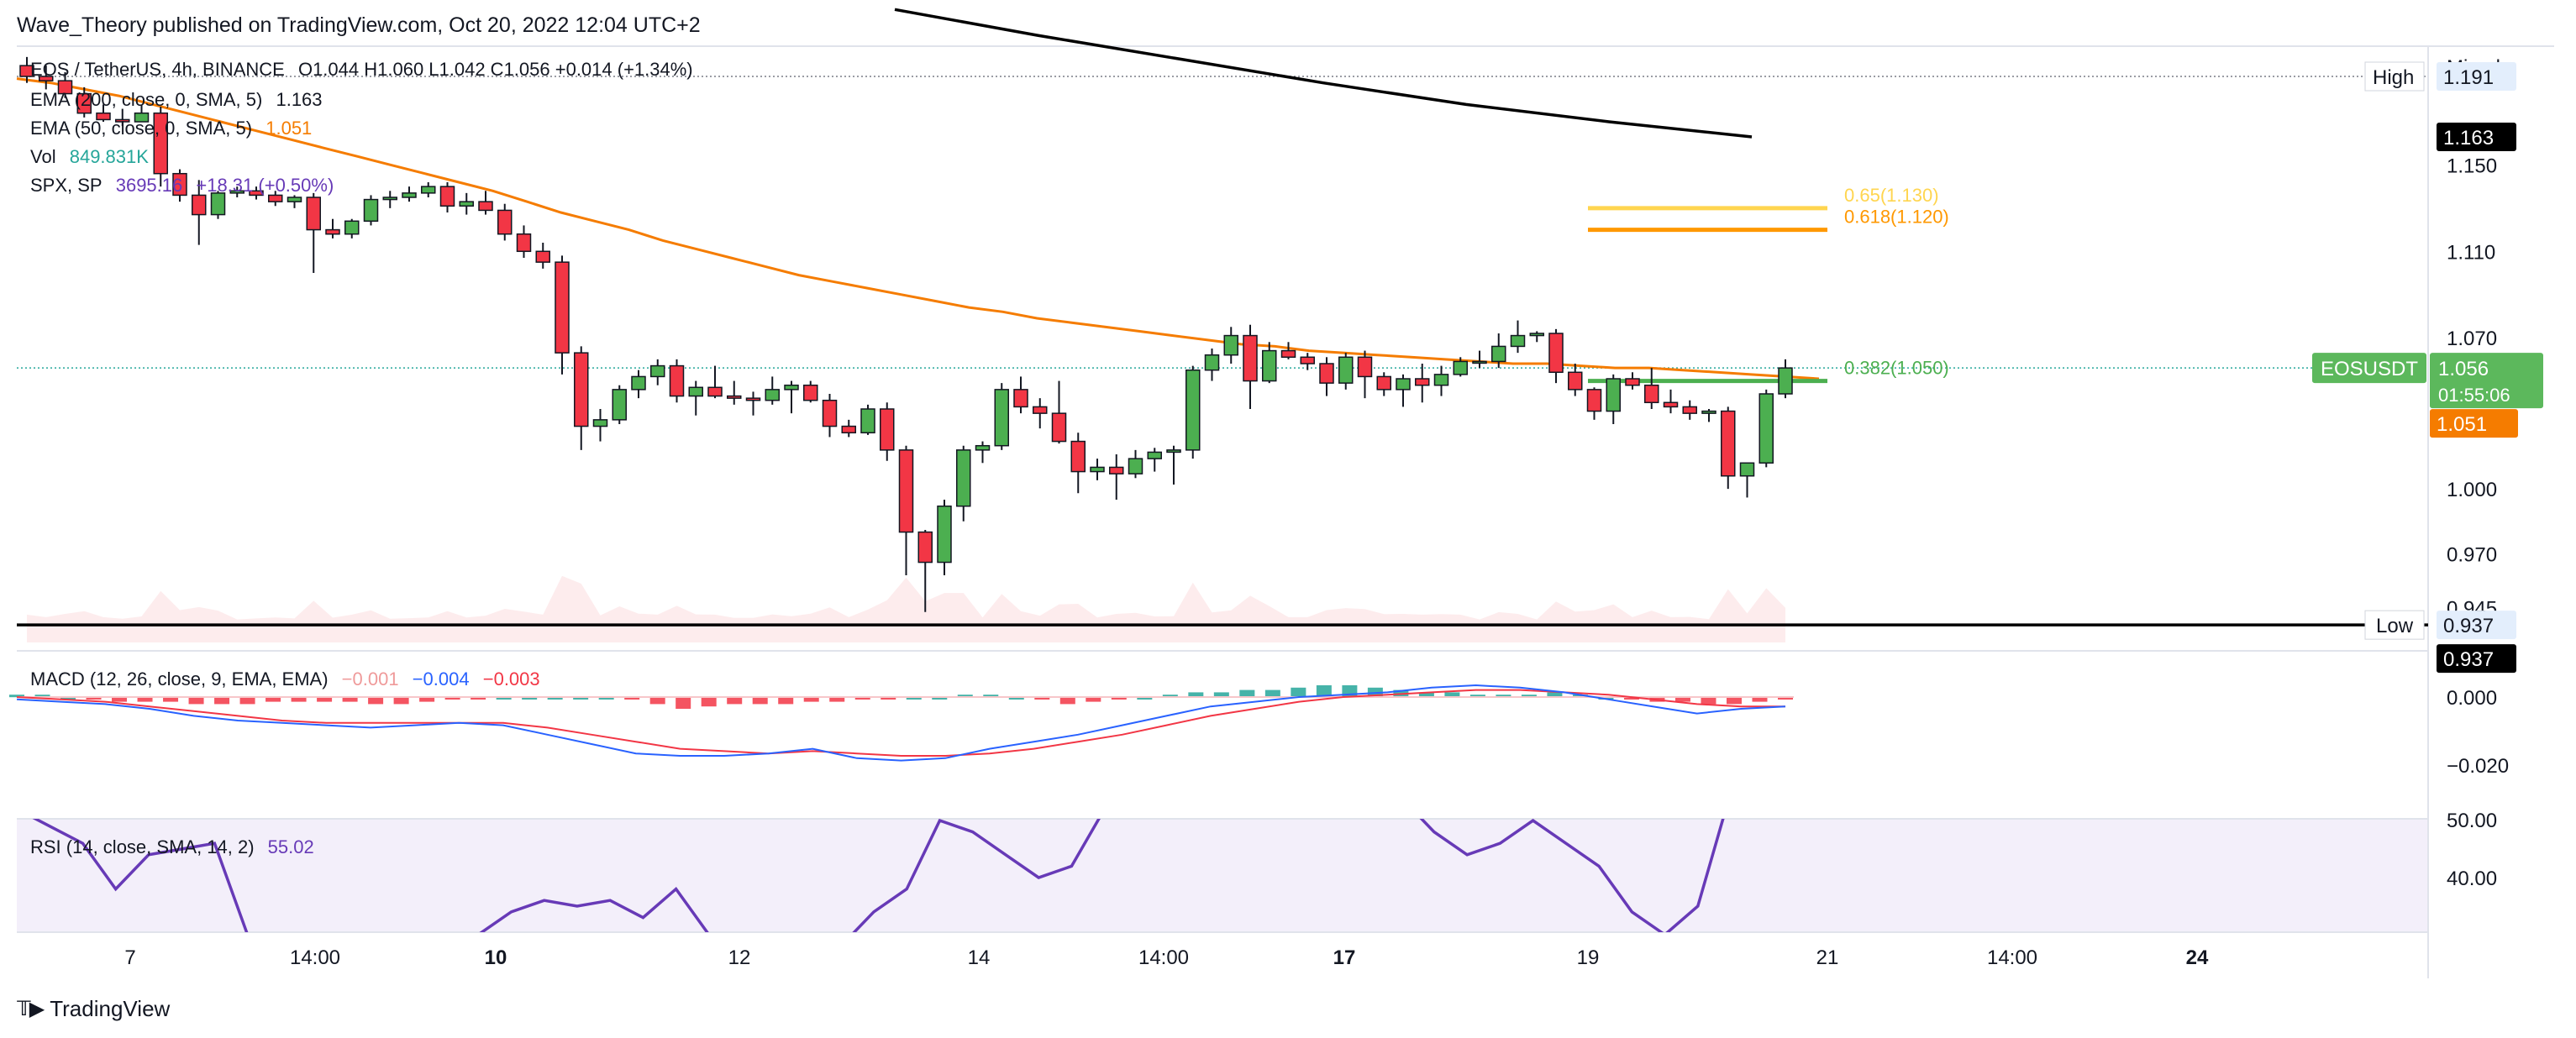  I want to click on ema200-value: 1.163, so click(299, 99).